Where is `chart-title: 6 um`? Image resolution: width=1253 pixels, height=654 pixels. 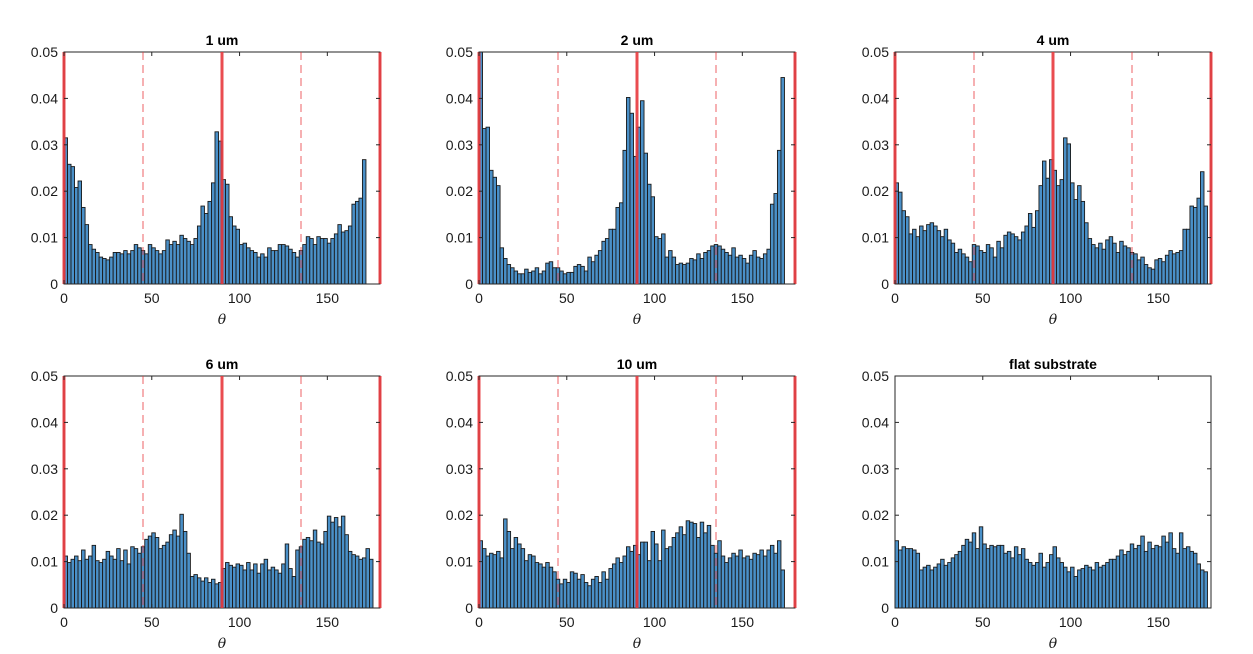 chart-title: 6 um is located at coordinates (222, 364).